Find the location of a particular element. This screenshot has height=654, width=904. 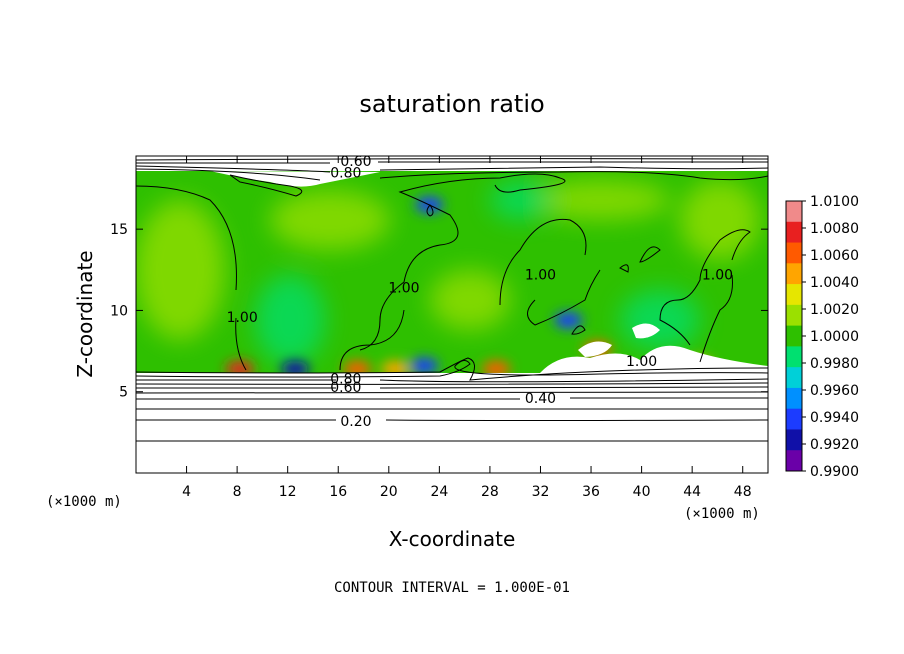

y-tick-label: 15 is located at coordinates (119, 230).